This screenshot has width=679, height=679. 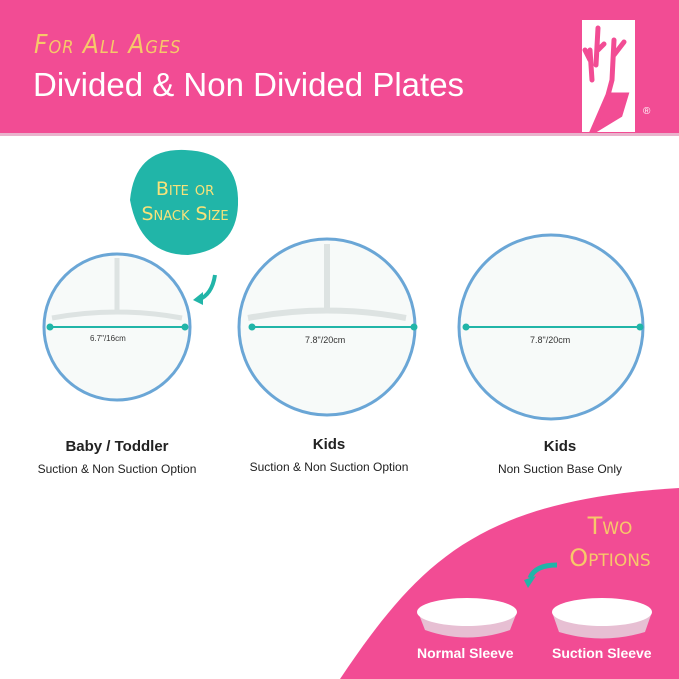 I want to click on suction-sleeve-image, so click(x=602, y=618).